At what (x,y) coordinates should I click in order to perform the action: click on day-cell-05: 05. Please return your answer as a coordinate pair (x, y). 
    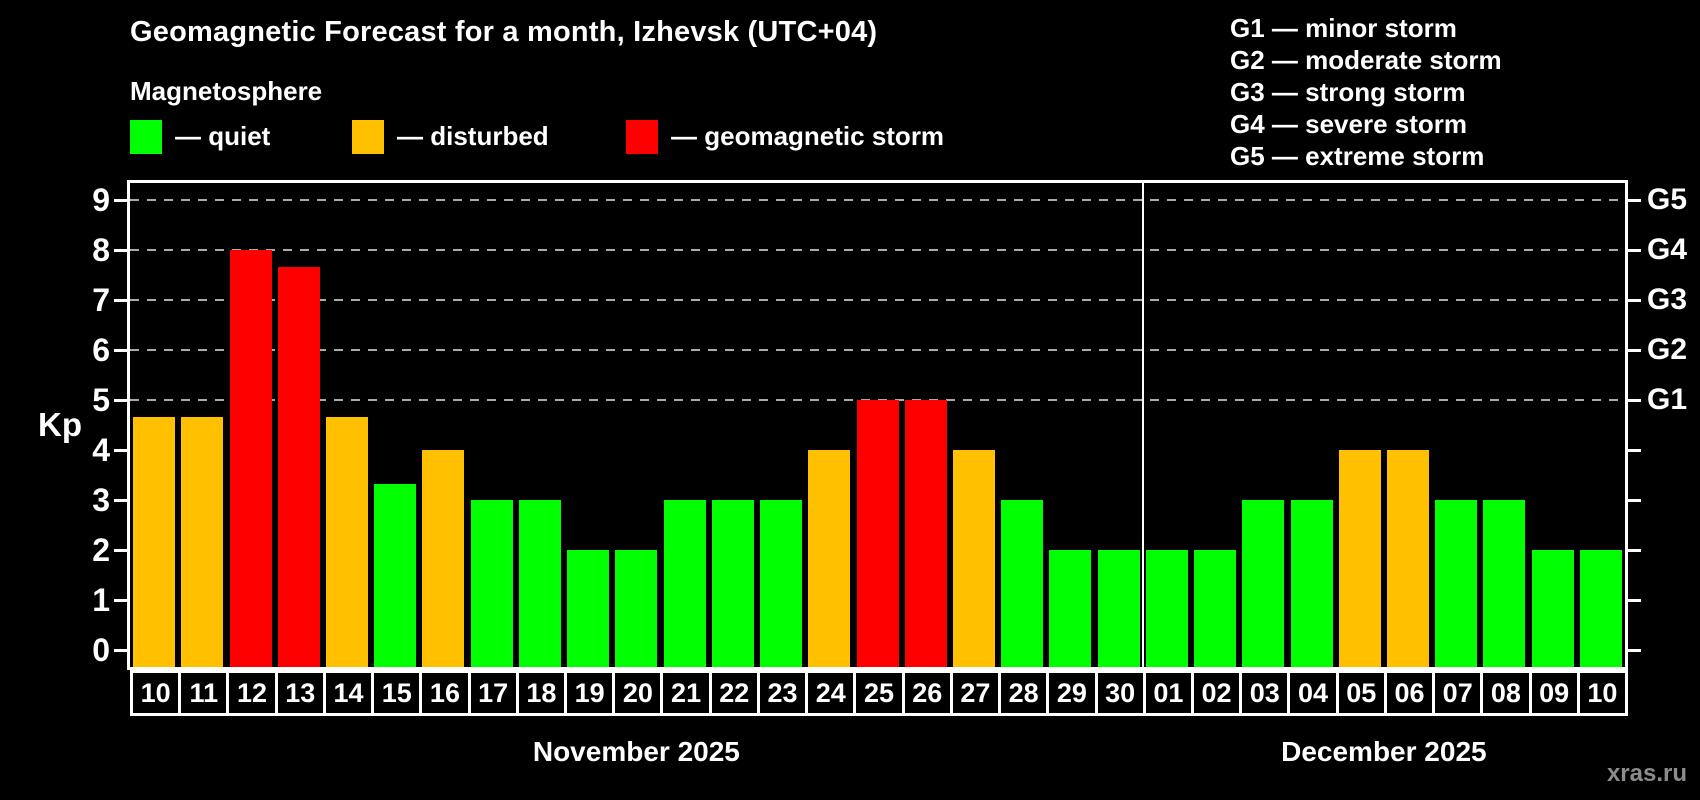
    Looking at the image, I should click on (1359, 693).